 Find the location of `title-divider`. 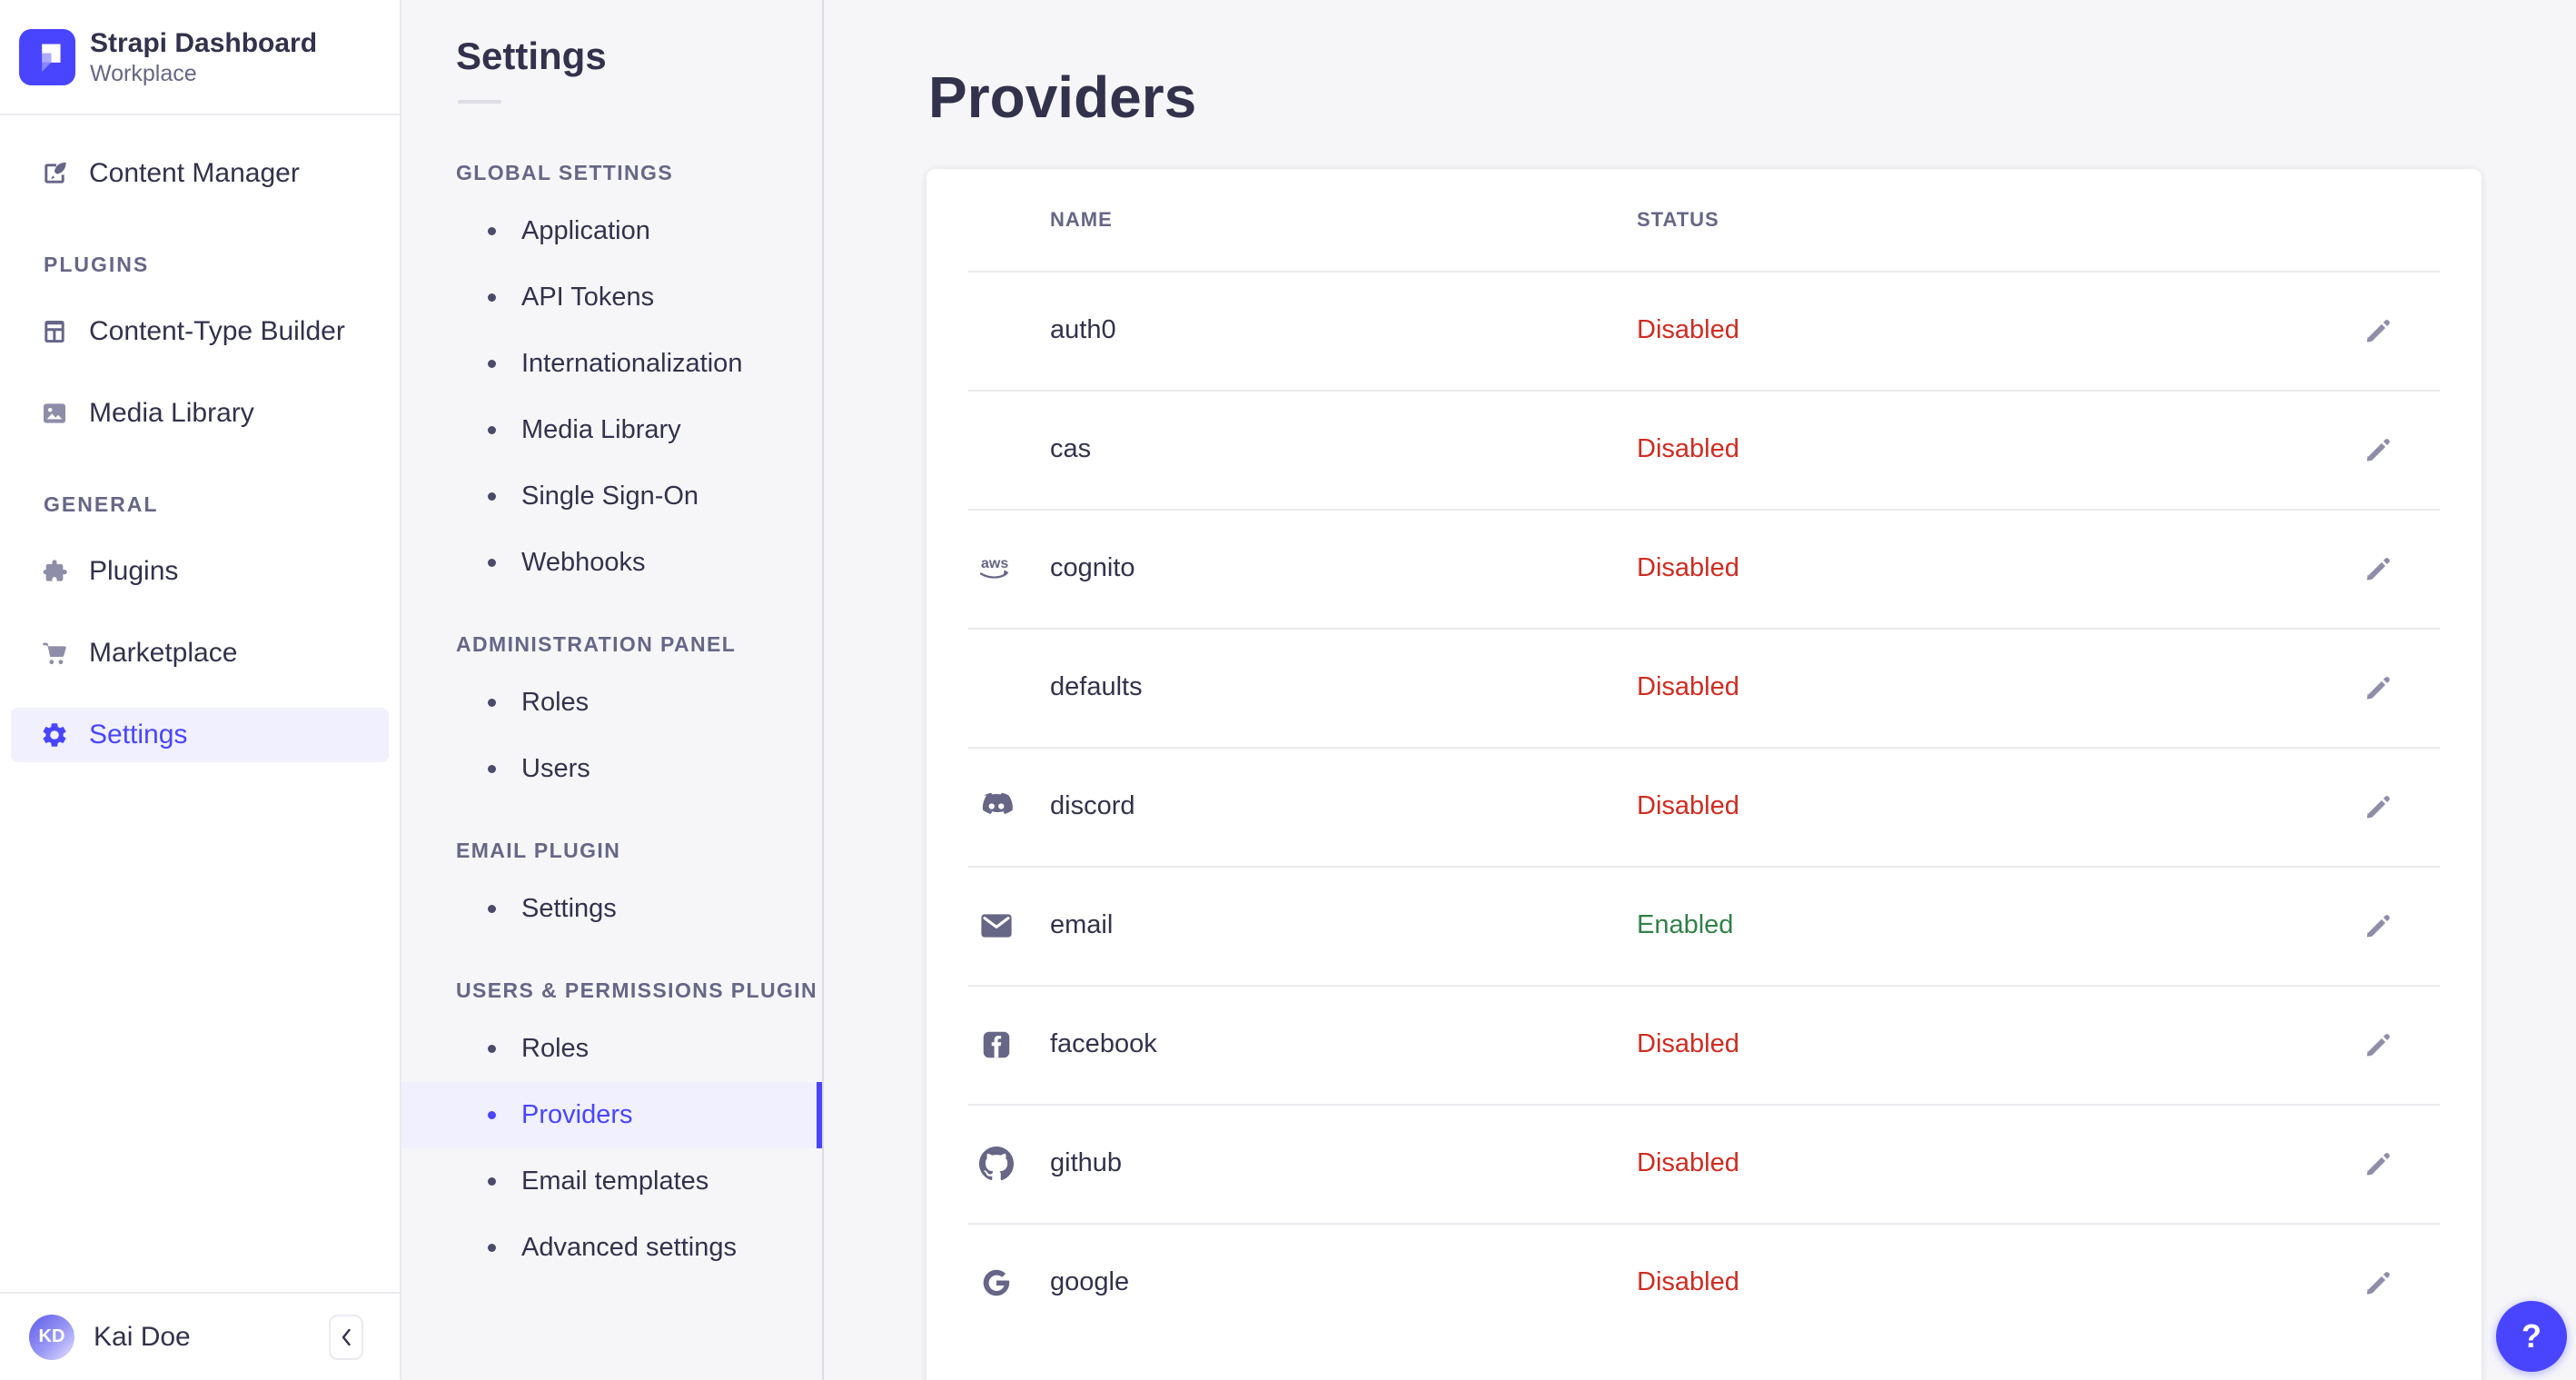

title-divider is located at coordinates (479, 102).